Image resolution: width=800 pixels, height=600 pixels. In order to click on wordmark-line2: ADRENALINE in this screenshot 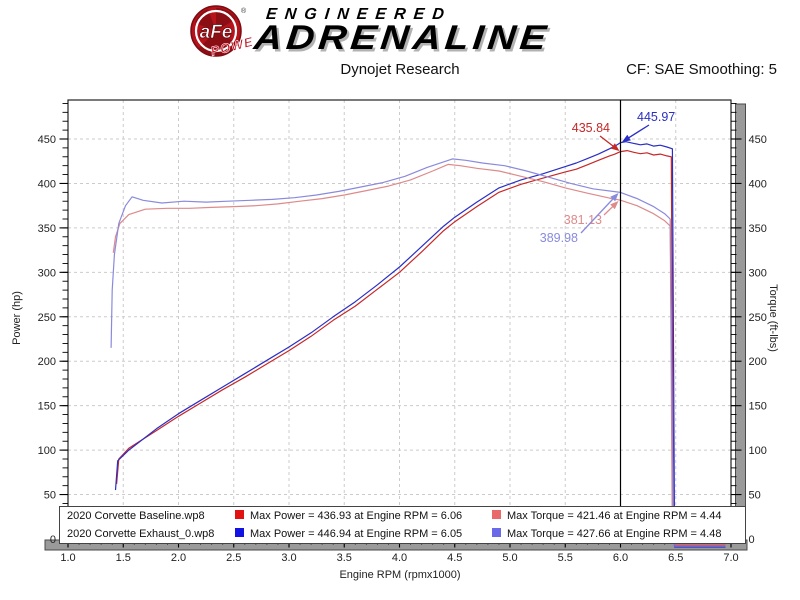, I will do `click(402, 38)`.